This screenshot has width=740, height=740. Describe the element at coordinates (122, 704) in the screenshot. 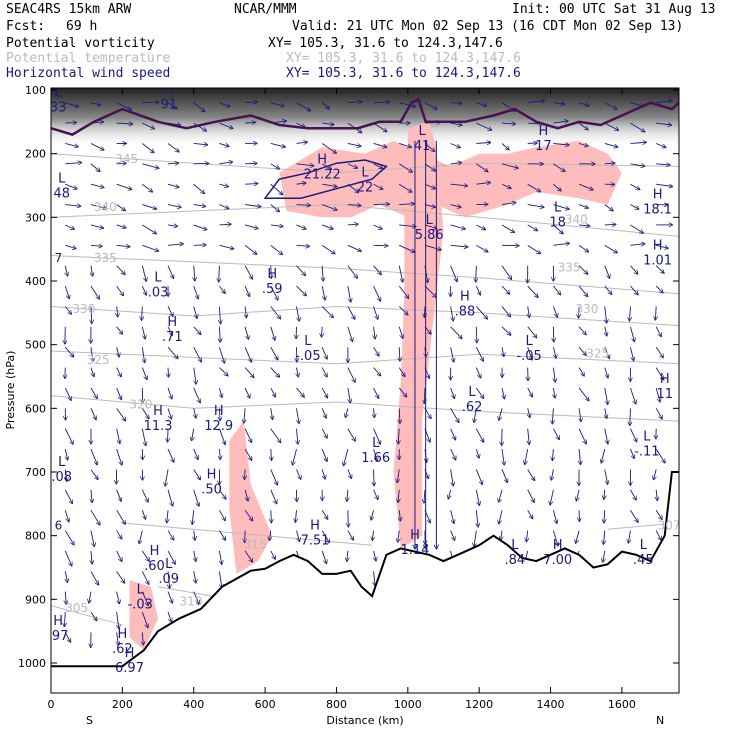

I see `x-tick-label: 200` at that location.